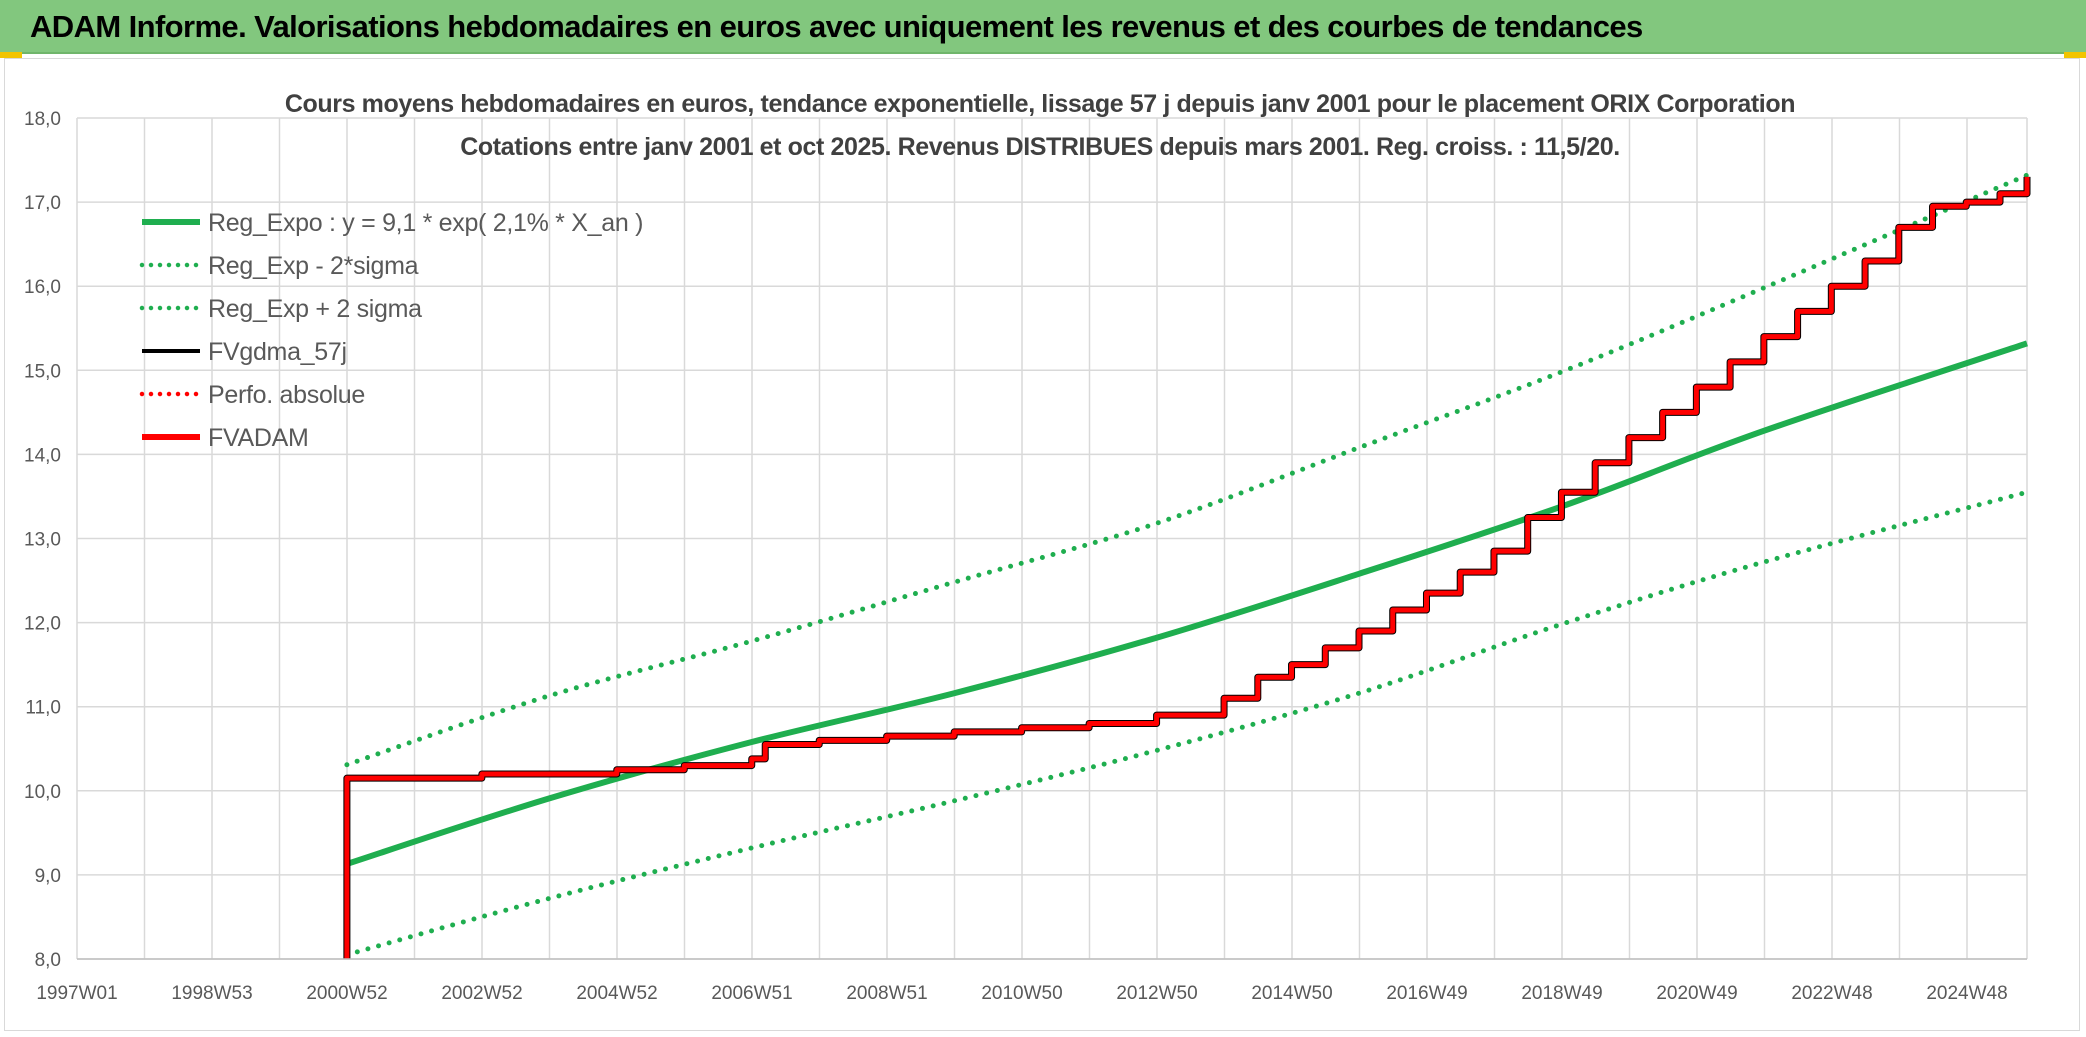 The width and height of the screenshot is (2086, 1037). Describe the element at coordinates (11, 55) in the screenshot. I see `corner-mark-left` at that location.